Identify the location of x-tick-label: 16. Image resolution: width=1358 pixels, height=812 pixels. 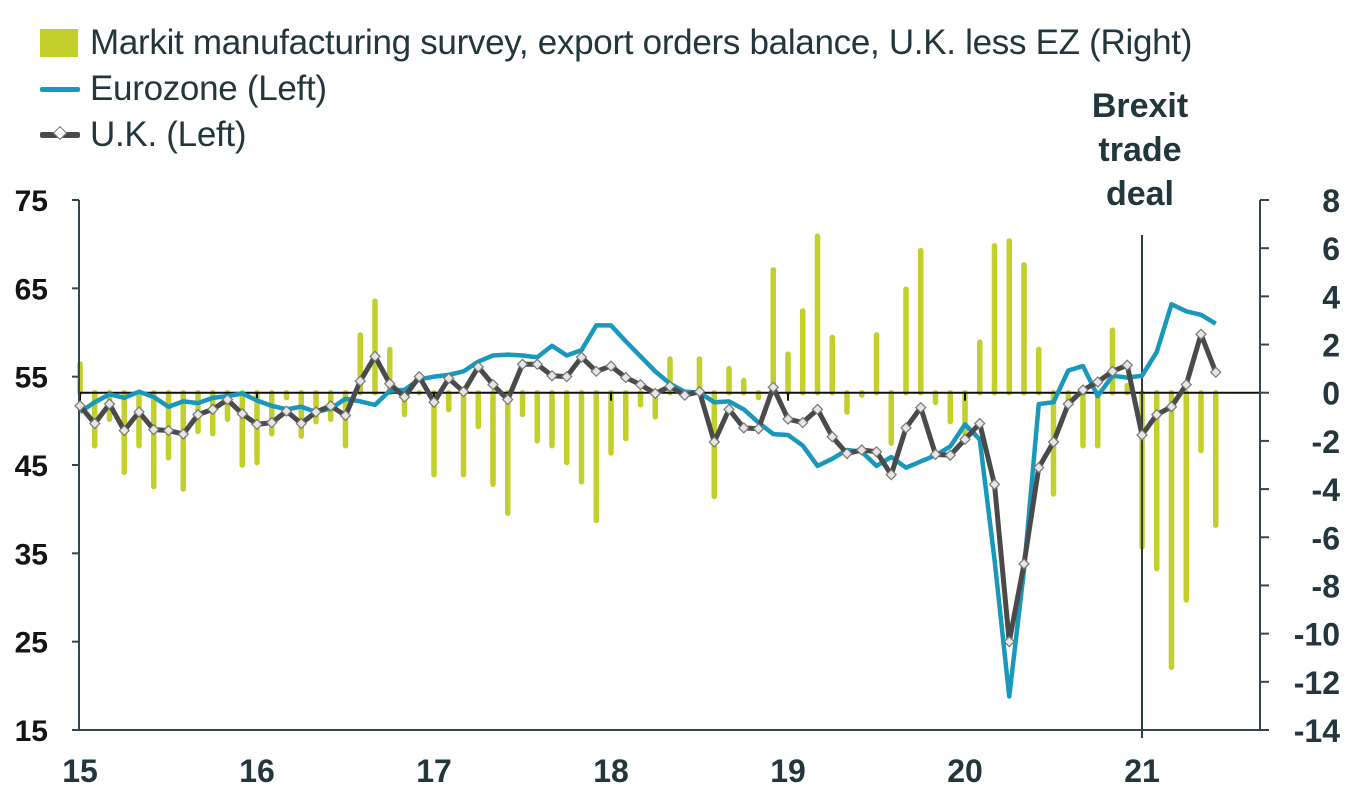
(257, 771).